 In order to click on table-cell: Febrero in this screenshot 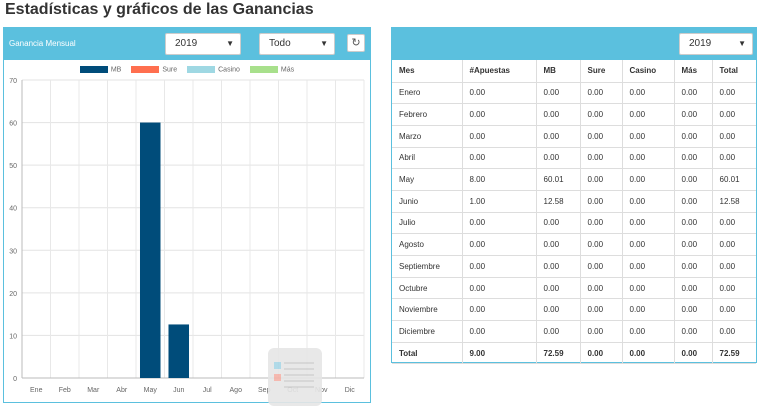, I will do `click(427, 114)`.